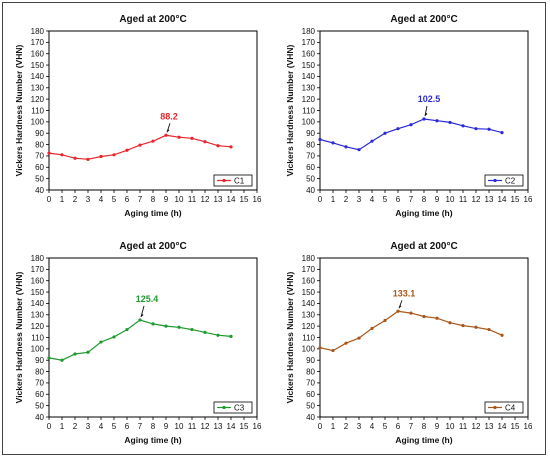  What do you see at coordinates (127, 199) in the screenshot?
I see `x-tick-label: 6` at bounding box center [127, 199].